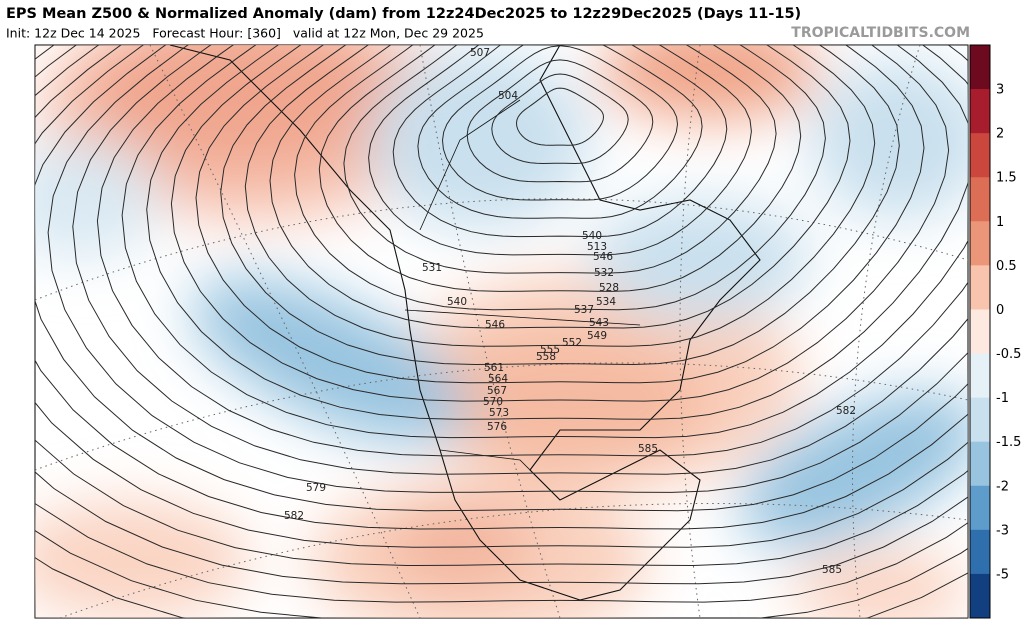 This screenshot has width=1024, height=638. What do you see at coordinates (1002, 398) in the screenshot?
I see `colorbar-label: -1` at bounding box center [1002, 398].